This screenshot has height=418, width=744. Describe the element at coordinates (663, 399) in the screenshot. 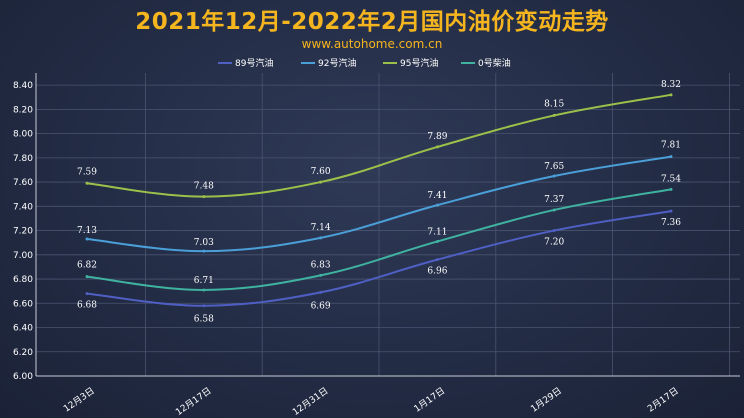

I see `x-tick-label: 2月17日` at that location.